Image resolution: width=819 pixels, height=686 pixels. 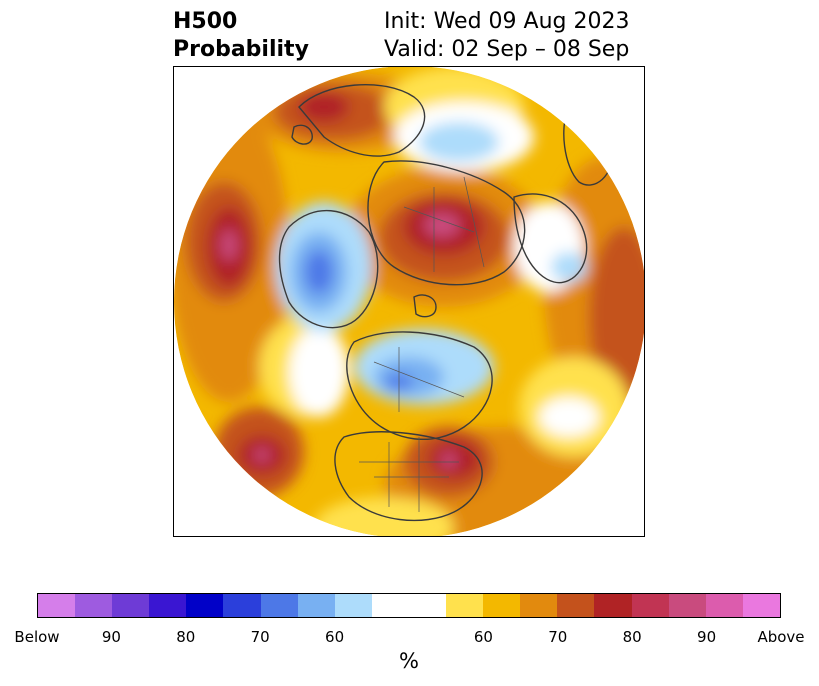 What do you see at coordinates (569, 417) in the screenshot?
I see `neutral-white-east` at bounding box center [569, 417].